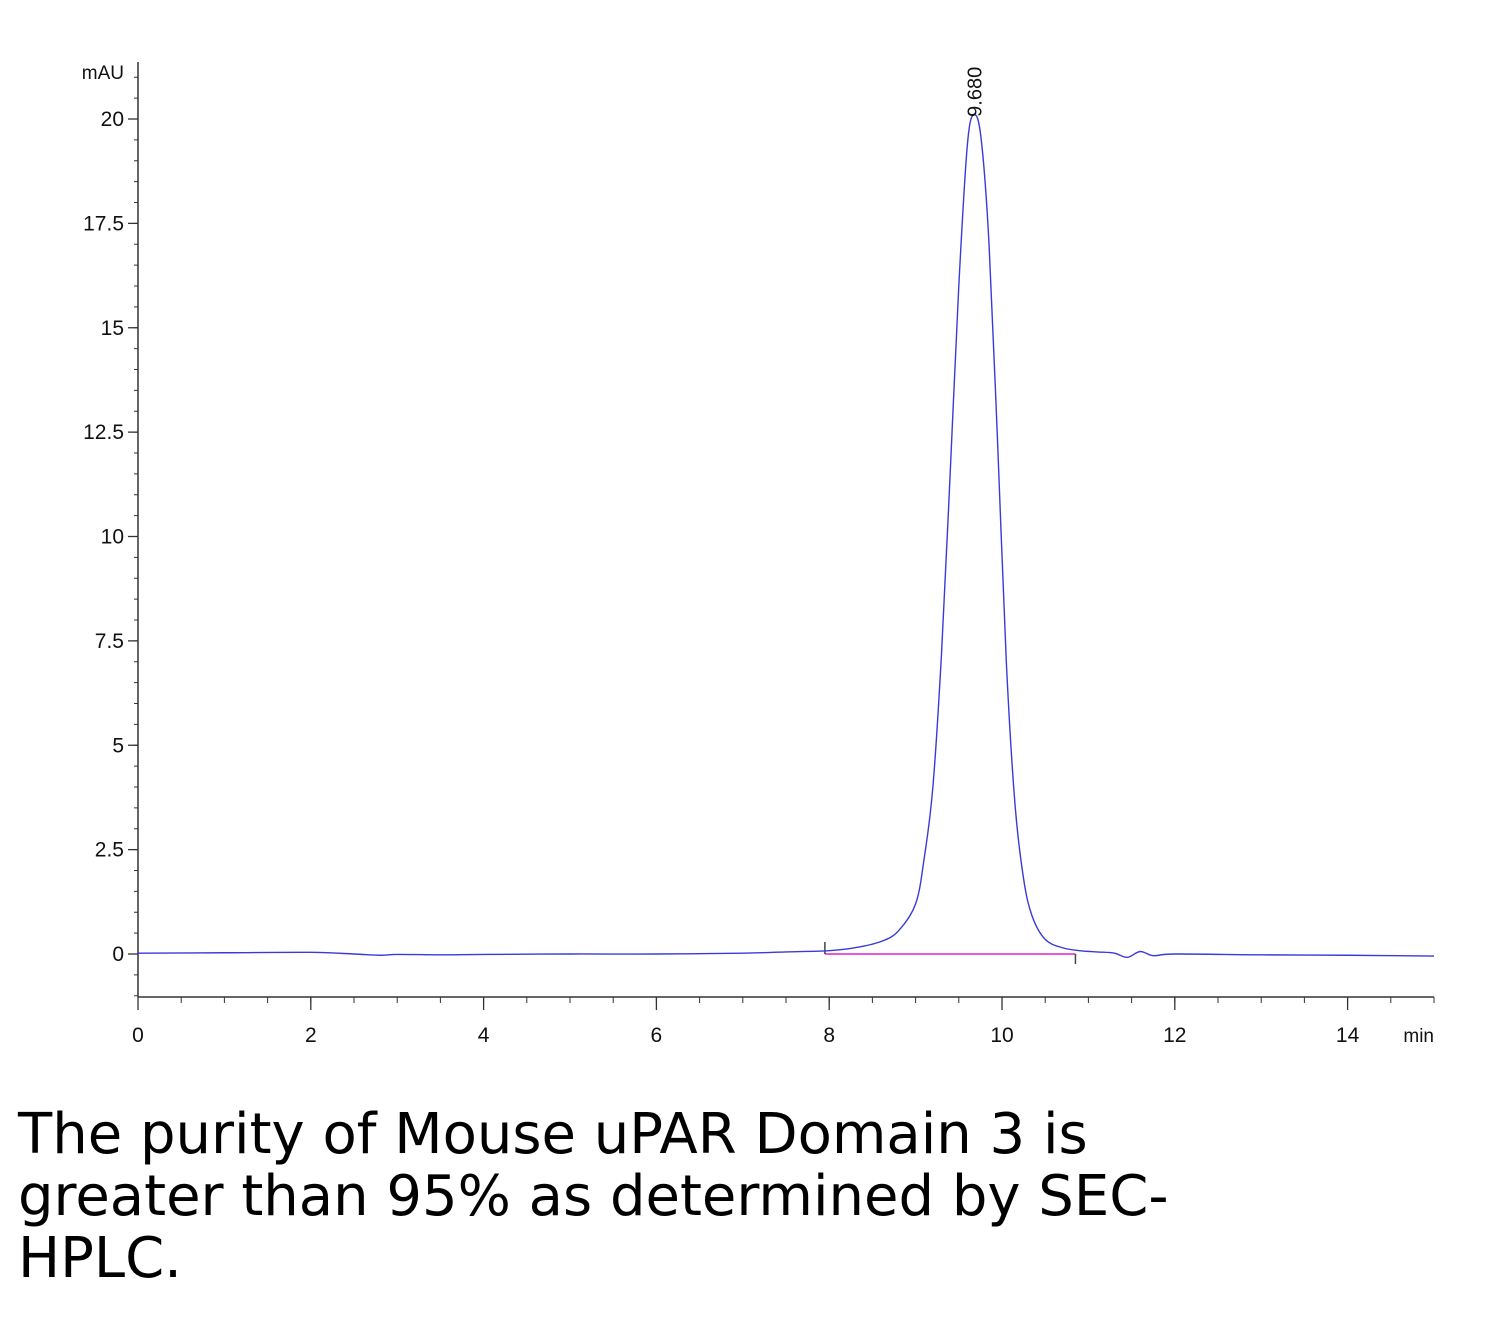 The height and width of the screenshot is (1318, 1500). What do you see at coordinates (484, 1035) in the screenshot?
I see `x-tick-label: 4` at bounding box center [484, 1035].